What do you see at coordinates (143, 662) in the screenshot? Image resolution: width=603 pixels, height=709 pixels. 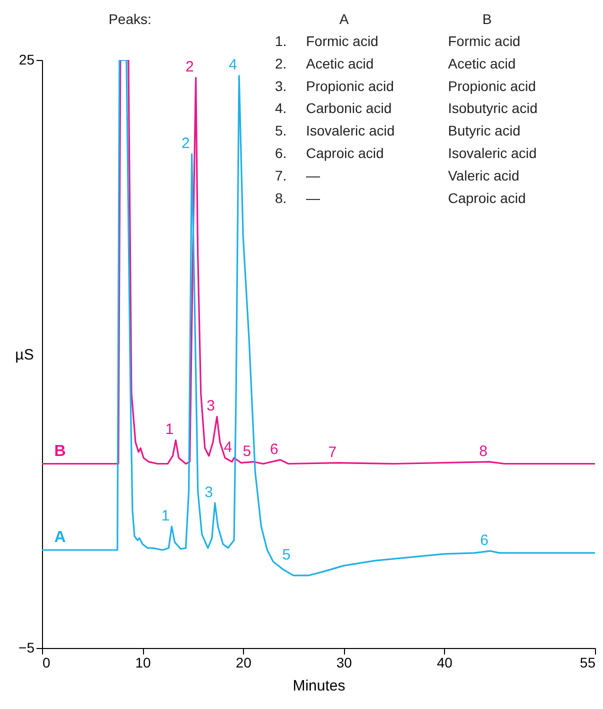 I see `x-tick-label: 10` at bounding box center [143, 662].